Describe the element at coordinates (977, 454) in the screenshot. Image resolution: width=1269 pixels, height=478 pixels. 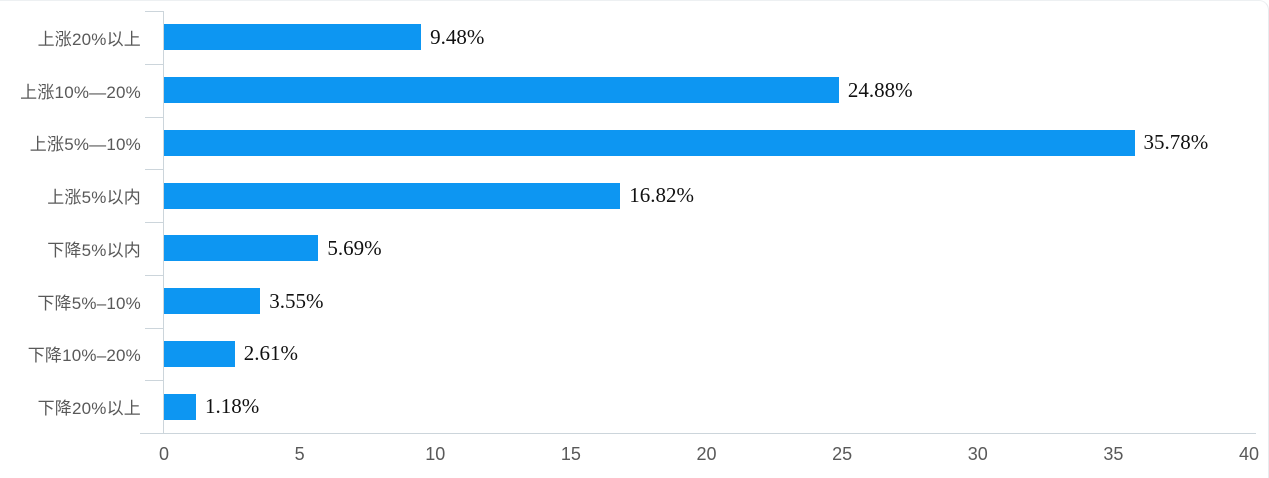
I see `x-axis-tick-label: 30` at that location.